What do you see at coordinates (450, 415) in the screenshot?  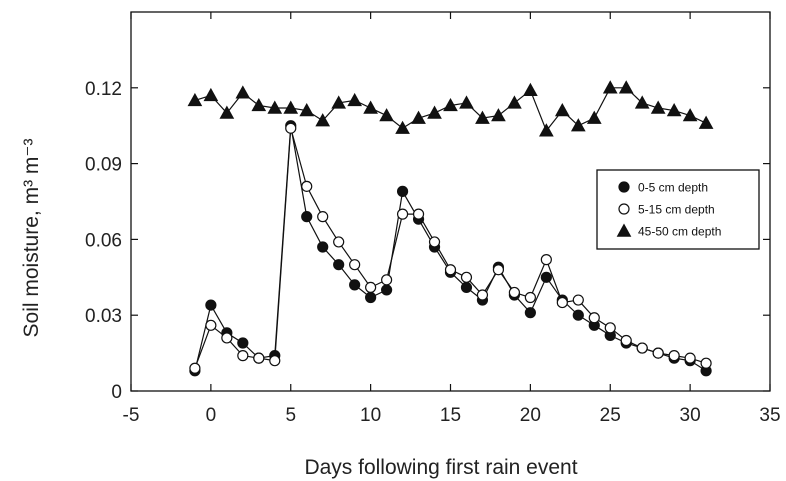 I see `x-tick-label: 15` at bounding box center [450, 415].